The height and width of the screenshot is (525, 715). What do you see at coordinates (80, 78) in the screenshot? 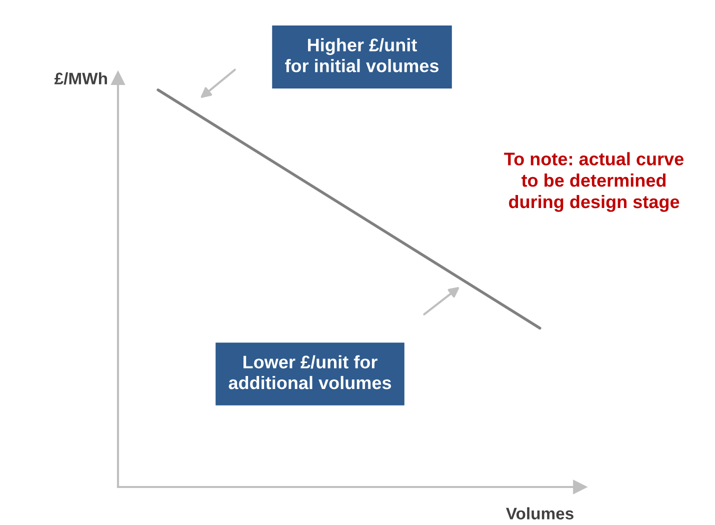
I see `y-axis-title: £/MWh` at bounding box center [80, 78].